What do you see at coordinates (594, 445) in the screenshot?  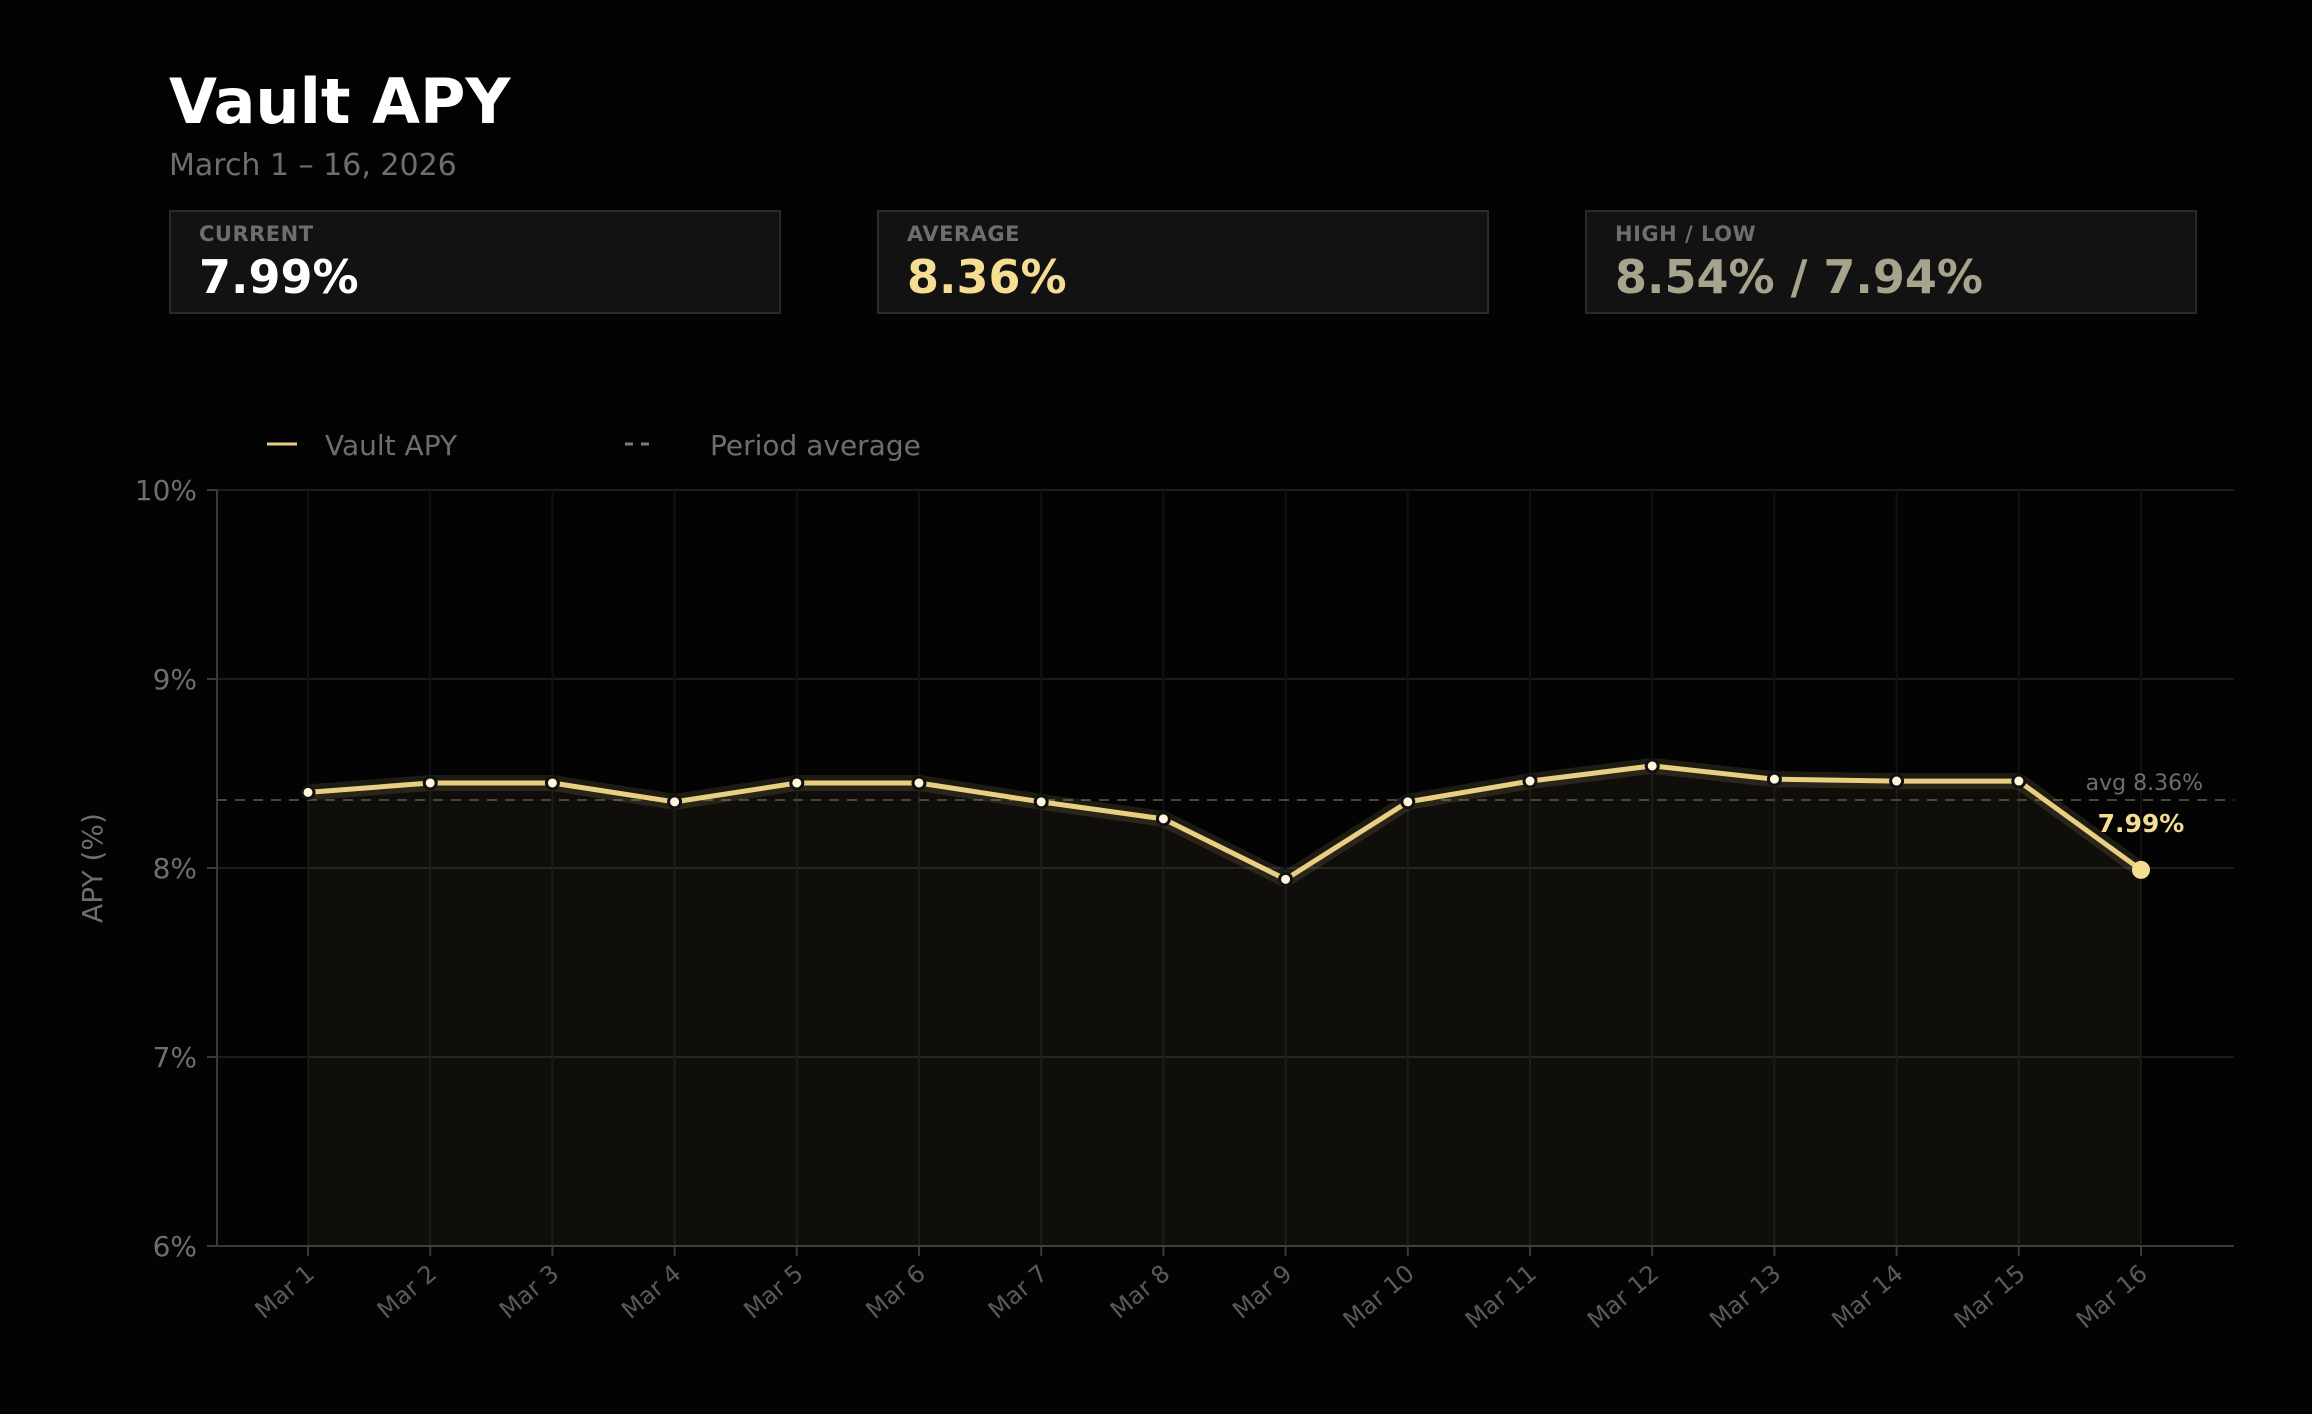 I see `legend: Vault APY Period average` at bounding box center [594, 445].